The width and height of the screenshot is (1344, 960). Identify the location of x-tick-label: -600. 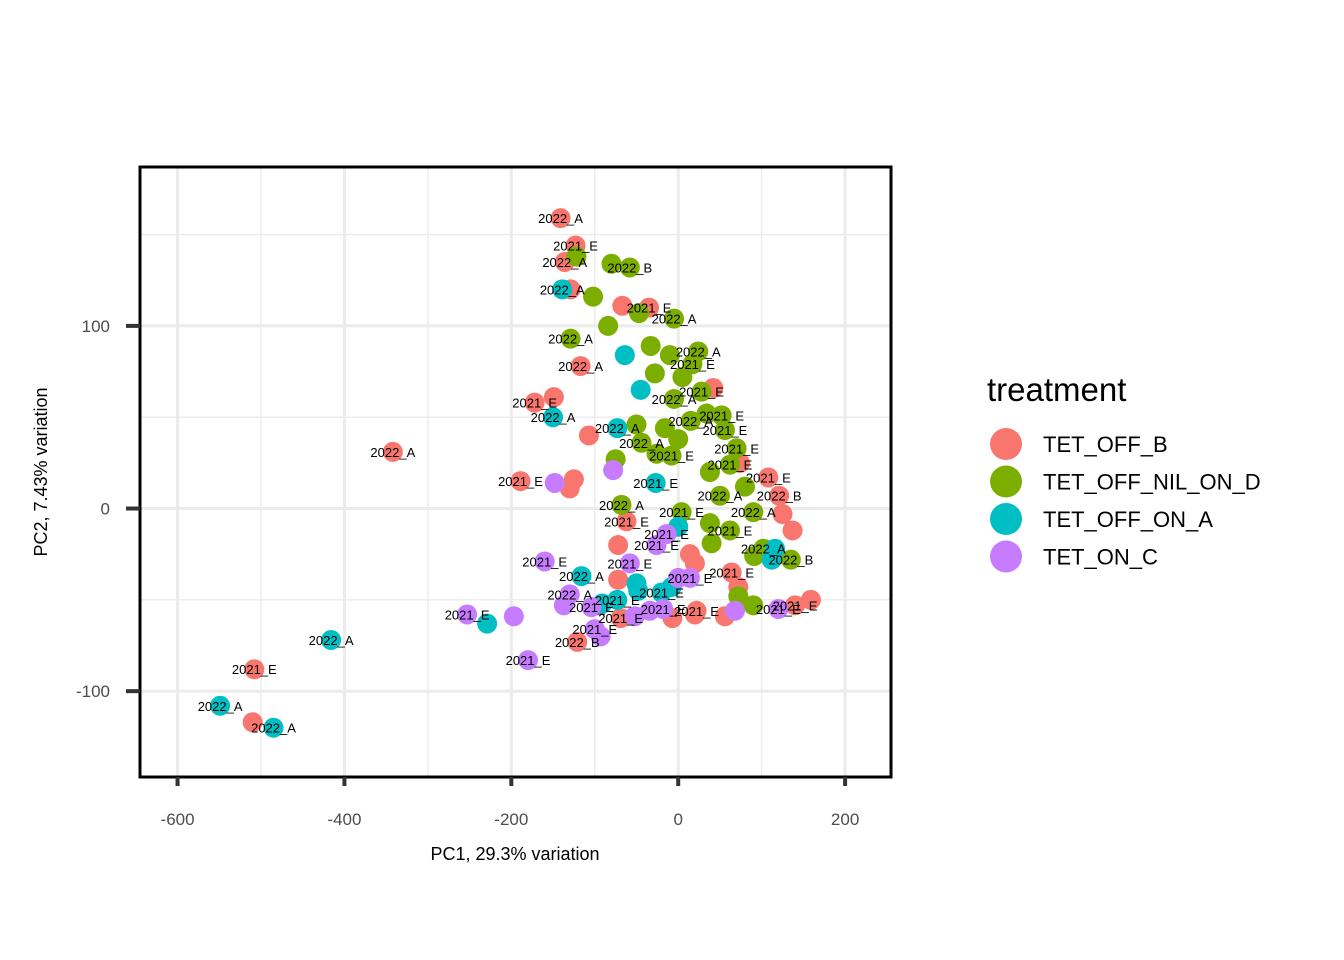
(178, 819).